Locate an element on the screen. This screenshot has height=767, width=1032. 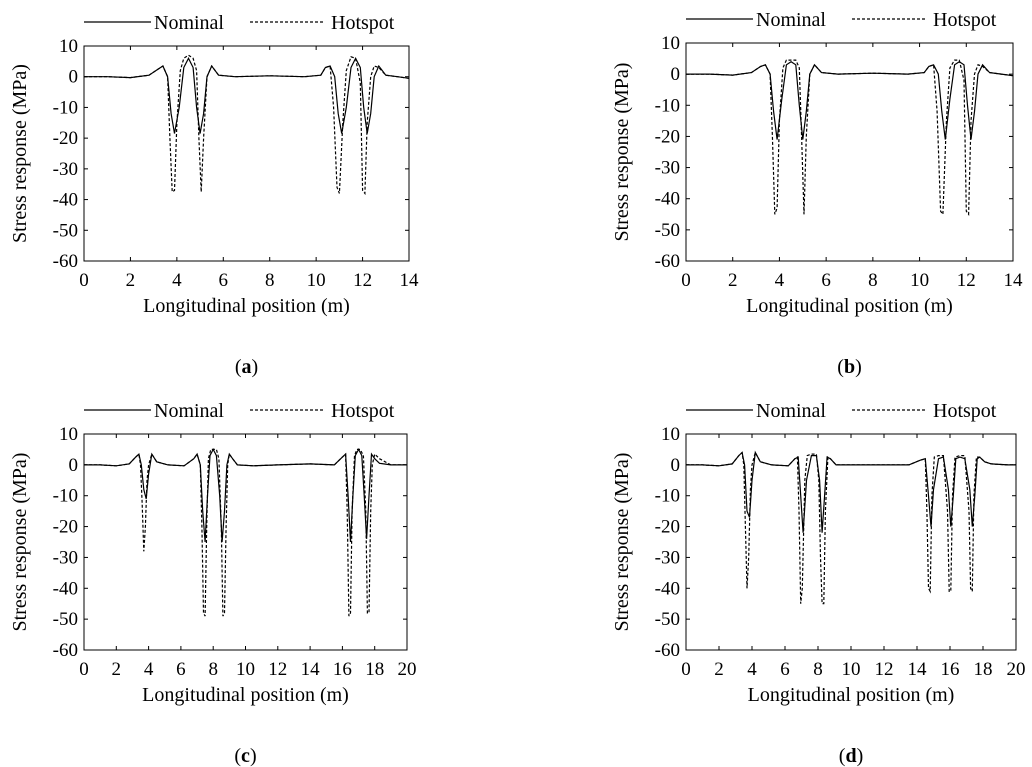
panel-label: (d) is located at coordinates (851, 756).